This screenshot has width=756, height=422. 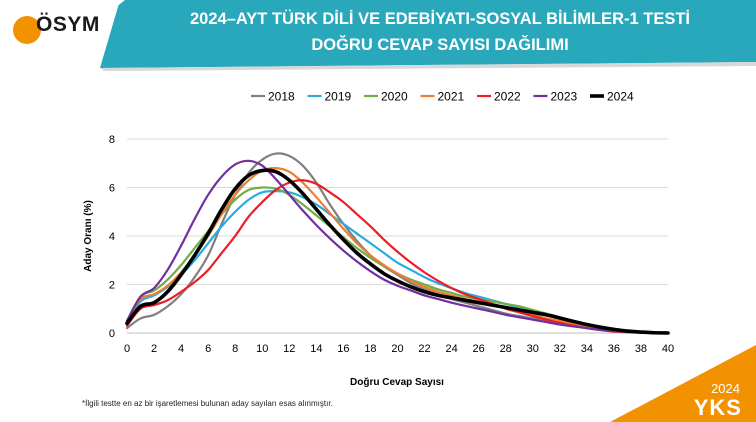 I want to click on x-tick-label: 6, so click(x=208, y=349).